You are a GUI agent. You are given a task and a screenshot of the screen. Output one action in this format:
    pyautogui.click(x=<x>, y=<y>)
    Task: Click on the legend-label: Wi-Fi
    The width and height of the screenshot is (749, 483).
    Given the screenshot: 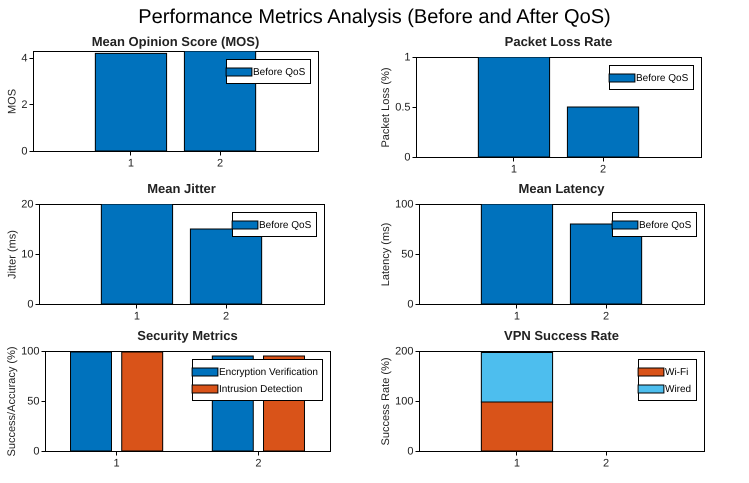 What is the action you would take?
    pyautogui.click(x=676, y=372)
    